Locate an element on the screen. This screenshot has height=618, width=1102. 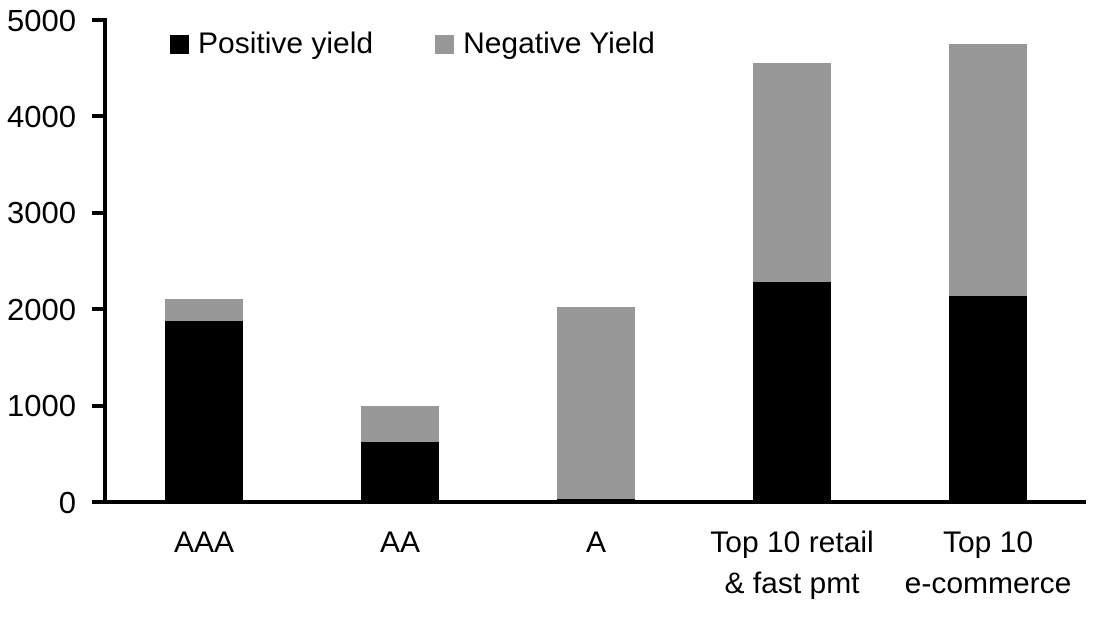
chart-legend: Positive yield Negative Yield is located at coordinates (412, 44).